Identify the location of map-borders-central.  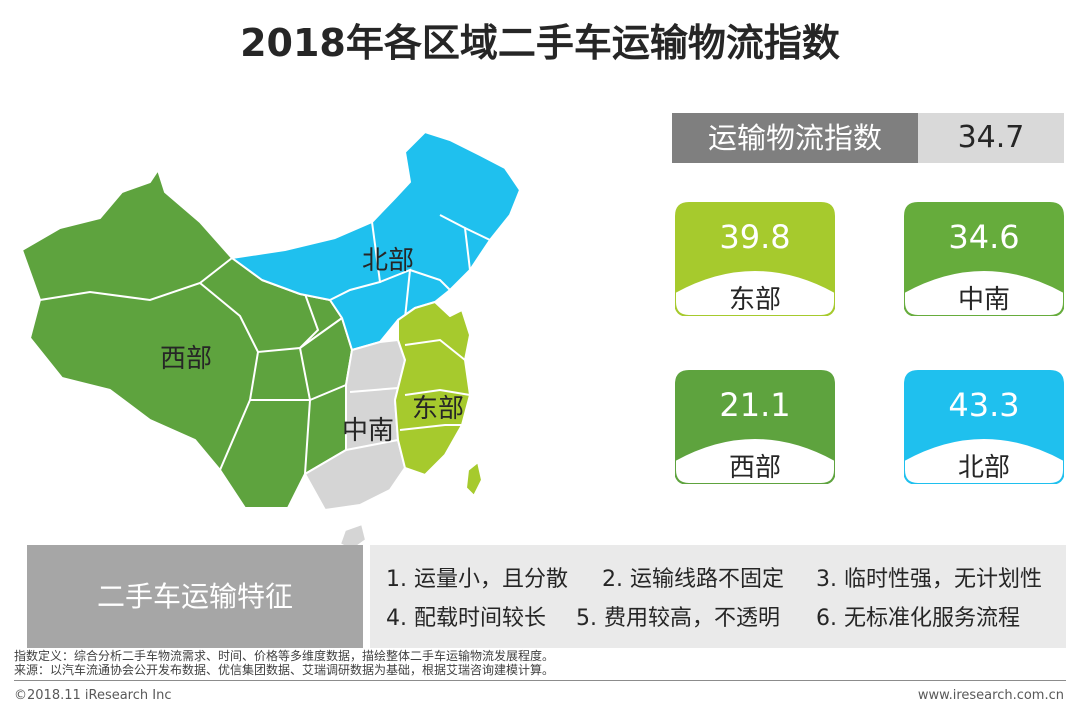
(372, 419).